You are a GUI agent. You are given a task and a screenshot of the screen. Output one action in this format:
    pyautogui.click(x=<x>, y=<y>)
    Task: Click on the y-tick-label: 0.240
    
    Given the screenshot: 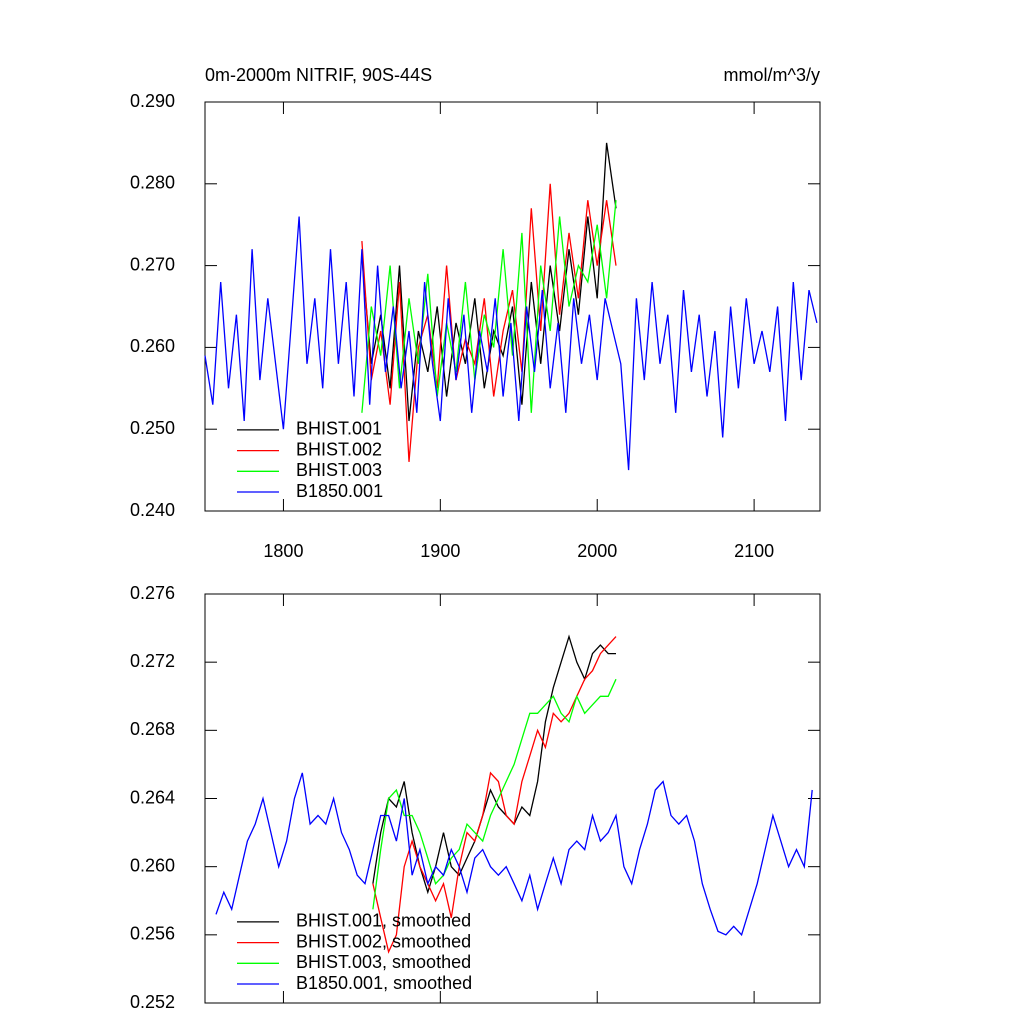 What is the action you would take?
    pyautogui.click(x=152, y=510)
    